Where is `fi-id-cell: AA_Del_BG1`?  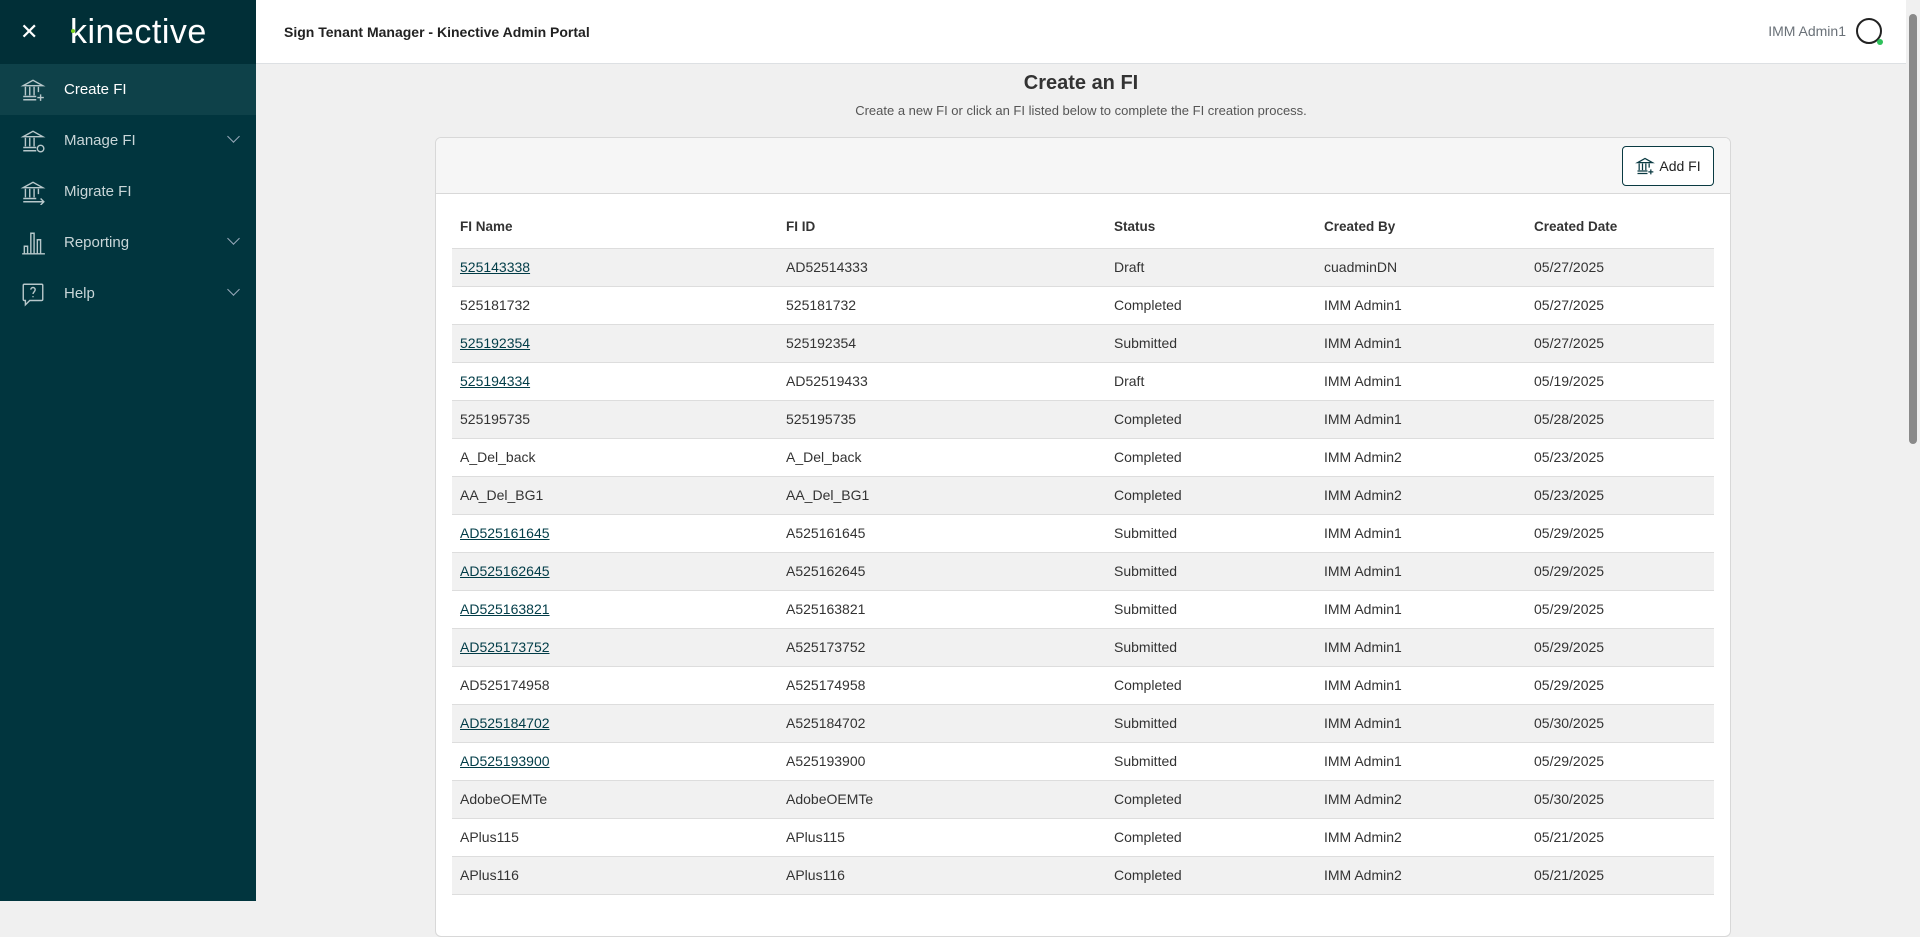 fi-id-cell: AA_Del_BG1 is located at coordinates (942, 495).